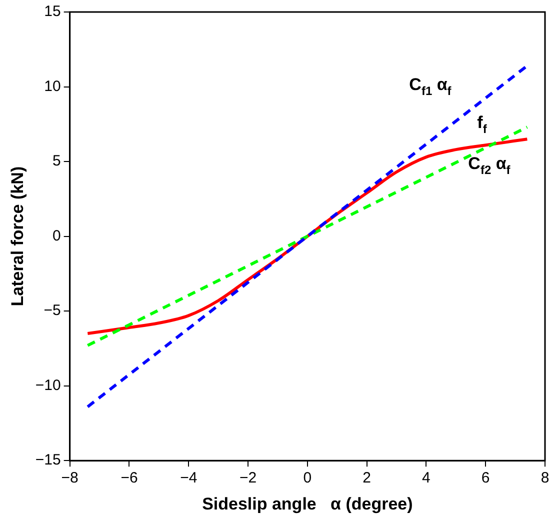 This screenshot has width=557, height=521. What do you see at coordinates (366, 478) in the screenshot?
I see `x-tick-label: 2` at bounding box center [366, 478].